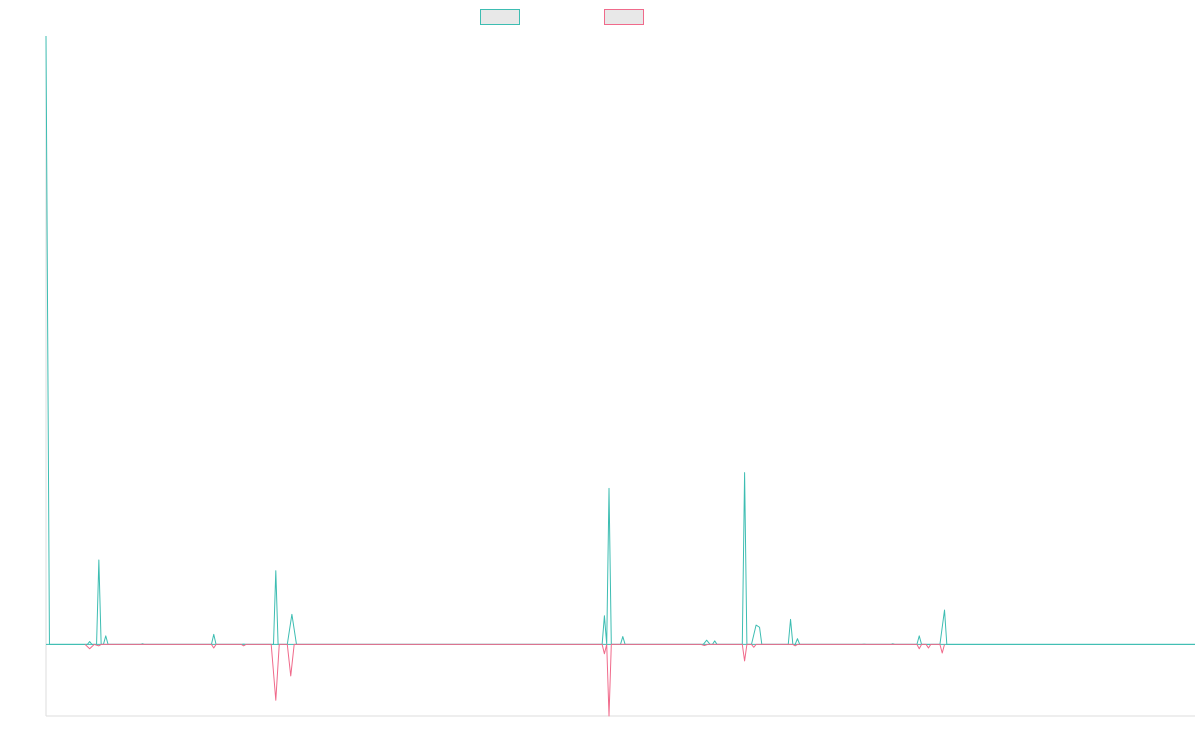 The width and height of the screenshot is (1200, 750). What do you see at coordinates (565, 18) in the screenshot?
I see `legend` at bounding box center [565, 18].